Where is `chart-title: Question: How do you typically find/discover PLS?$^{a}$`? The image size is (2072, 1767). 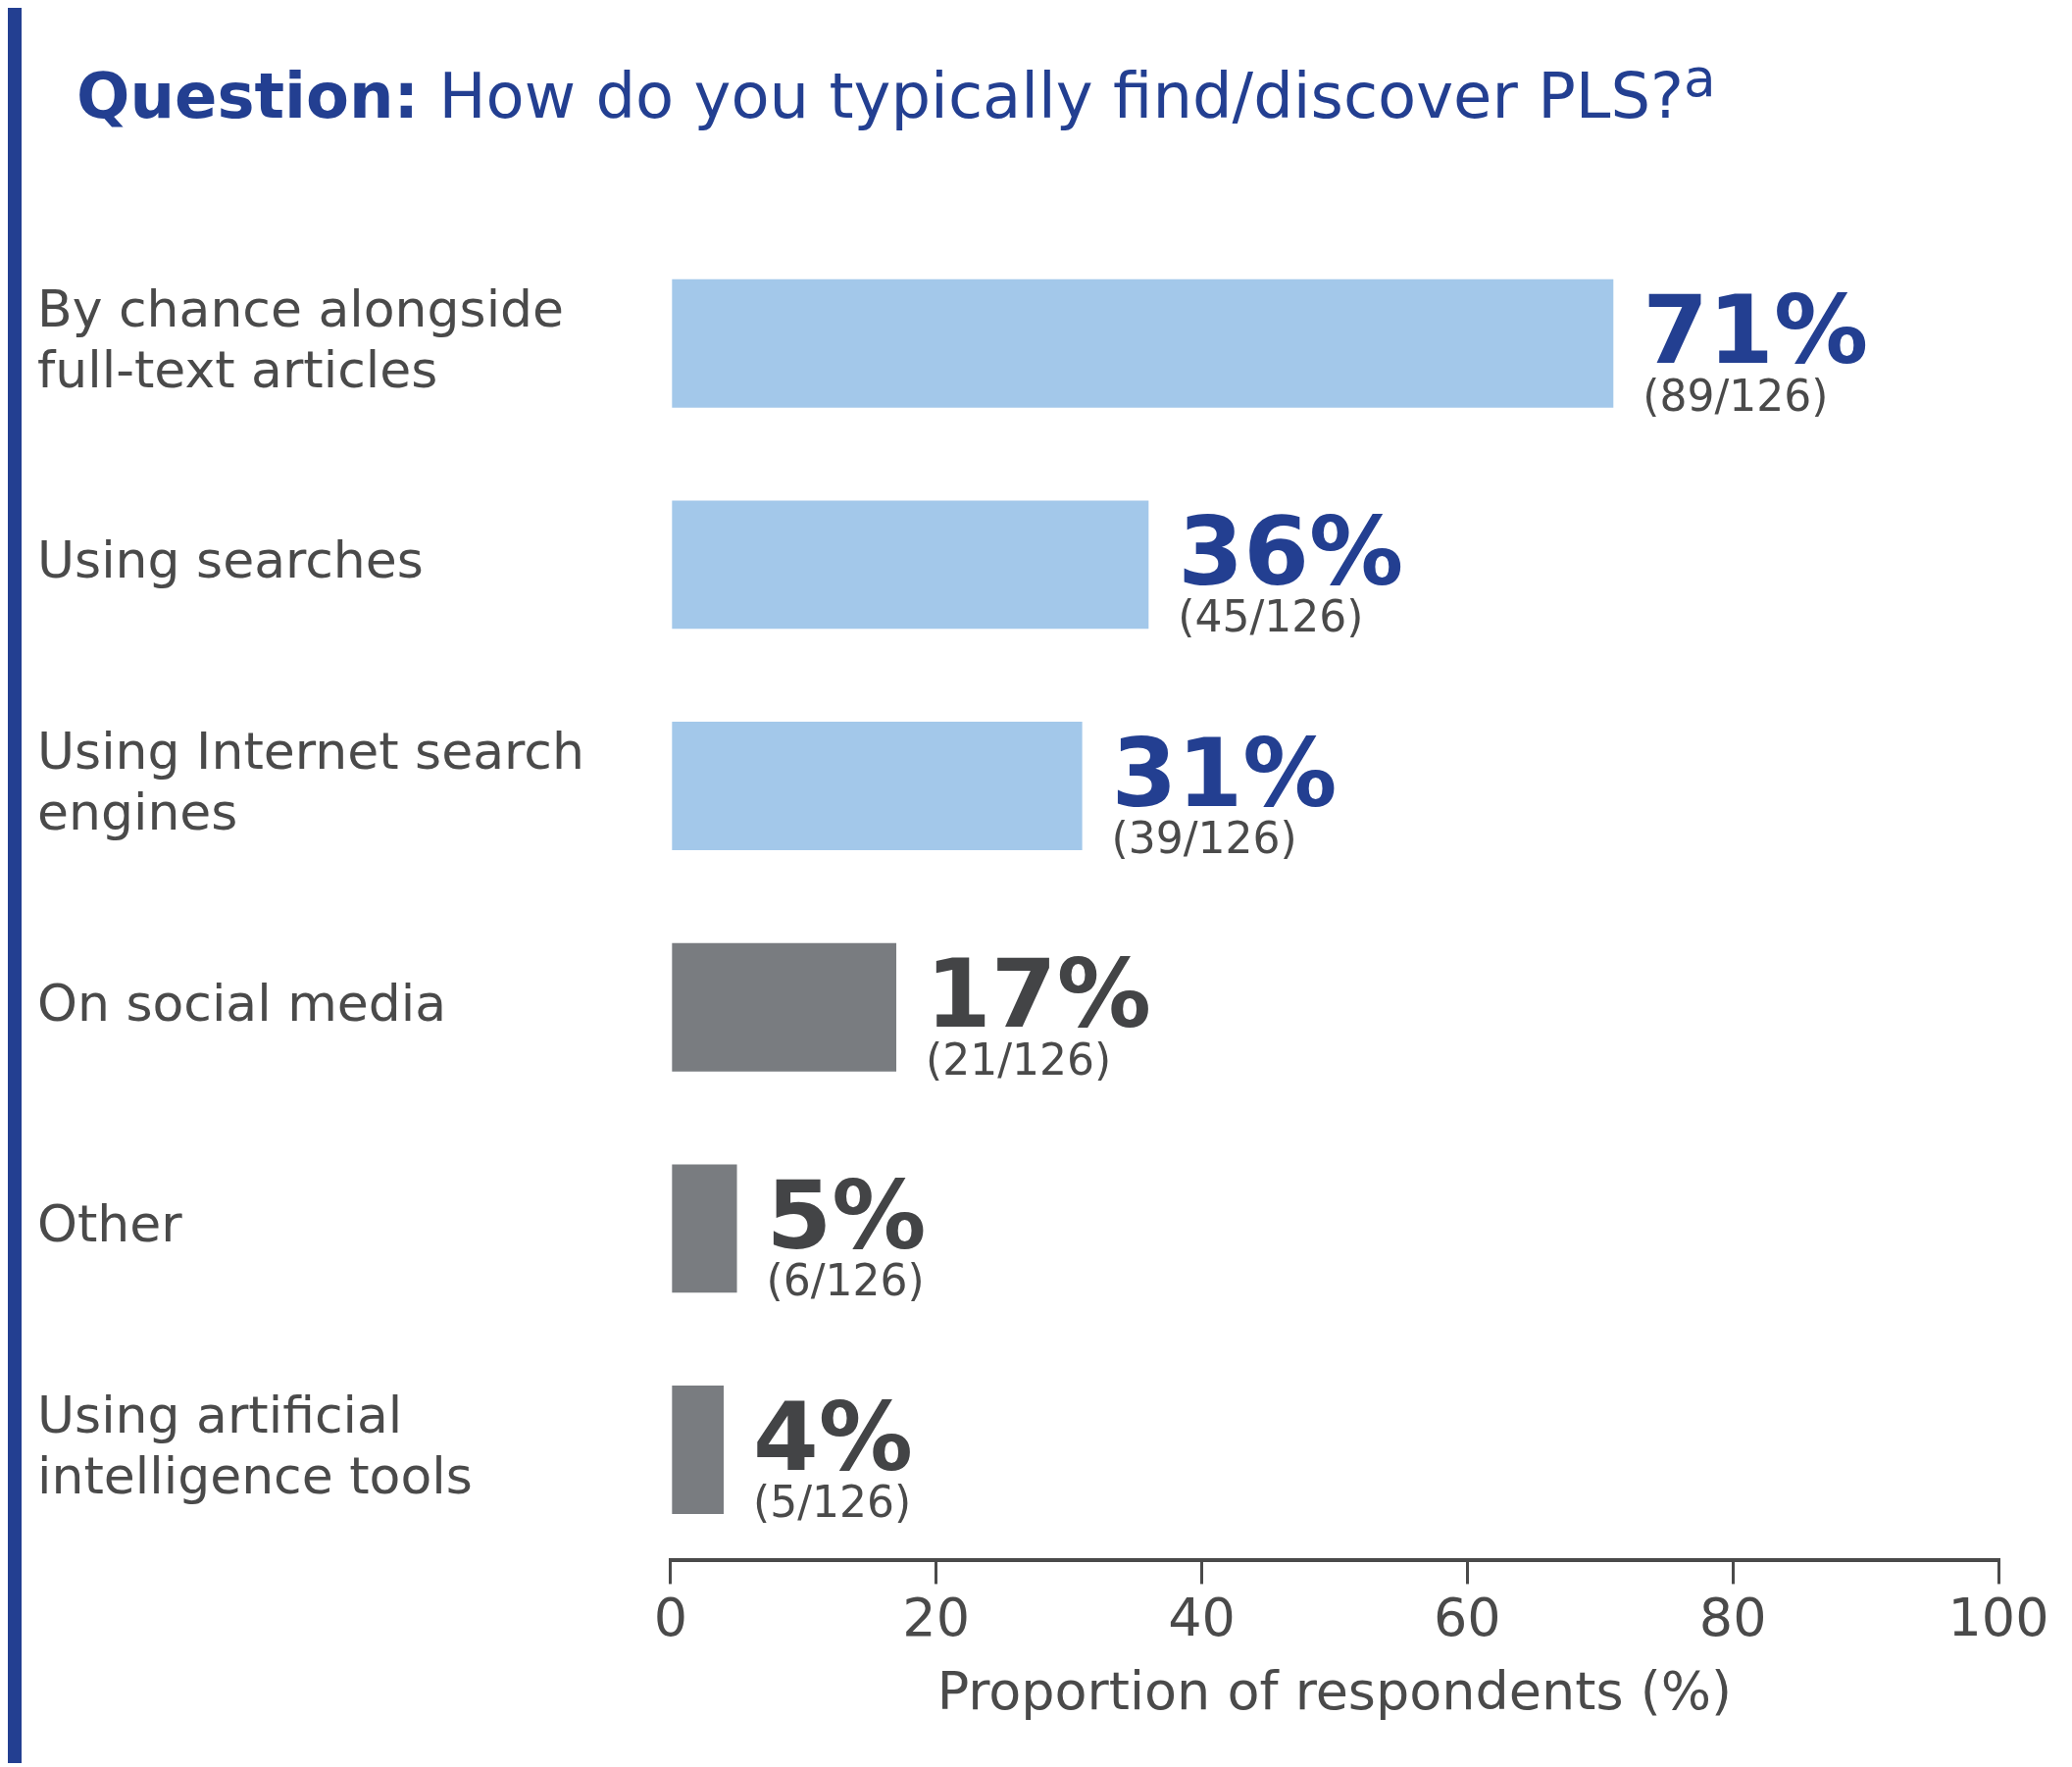
chart-title: Question: How do you typically find/discover PLS?$^{a}$ is located at coordinates (896, 90).